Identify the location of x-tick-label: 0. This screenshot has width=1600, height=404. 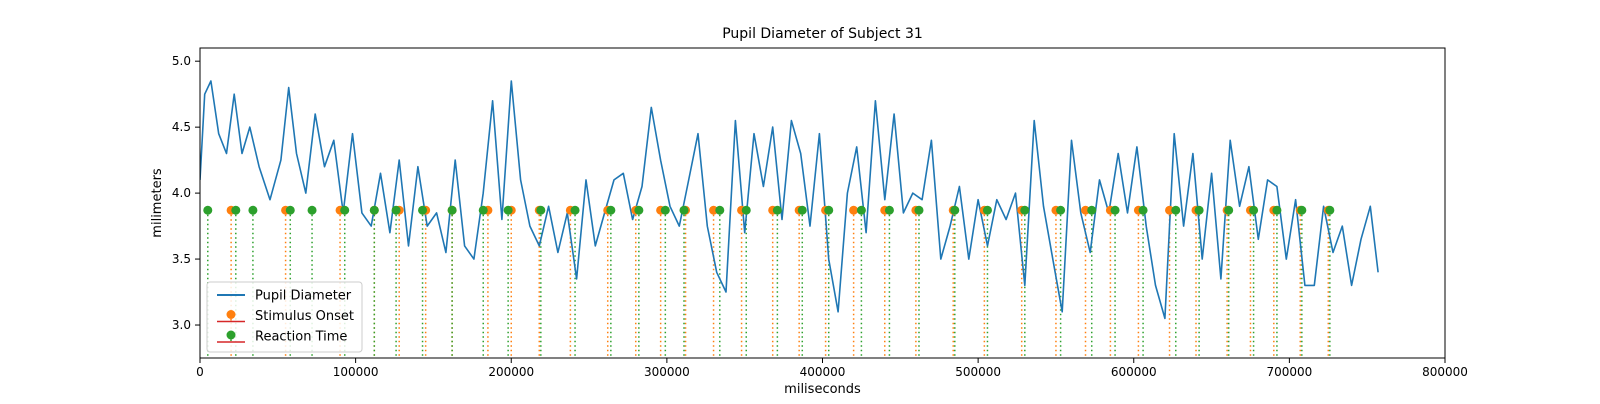
(200, 372).